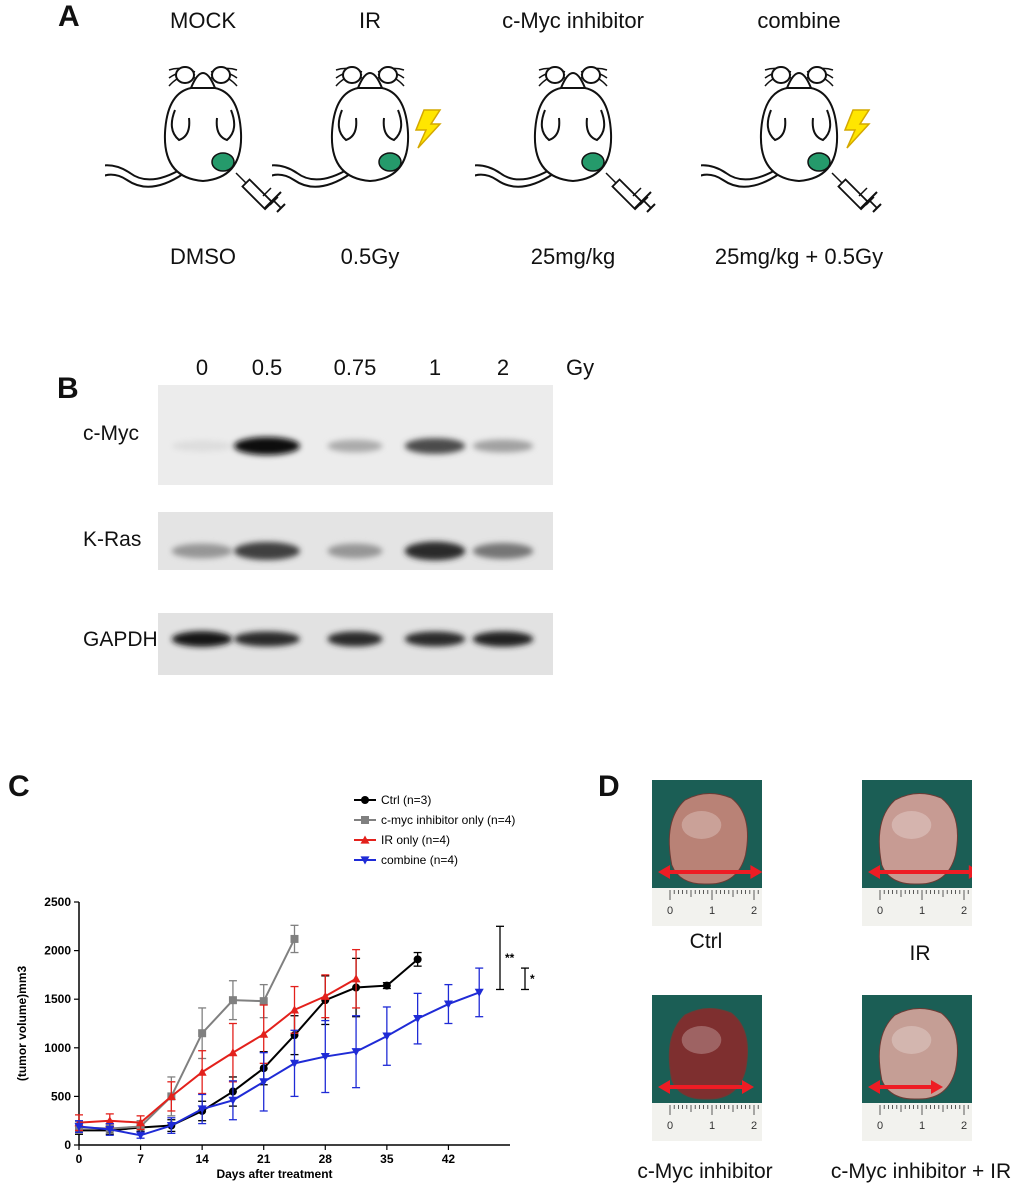 The height and width of the screenshot is (1195, 1020). Describe the element at coordinates (19, 786) in the screenshot. I see `panel-c-letter: C` at that location.